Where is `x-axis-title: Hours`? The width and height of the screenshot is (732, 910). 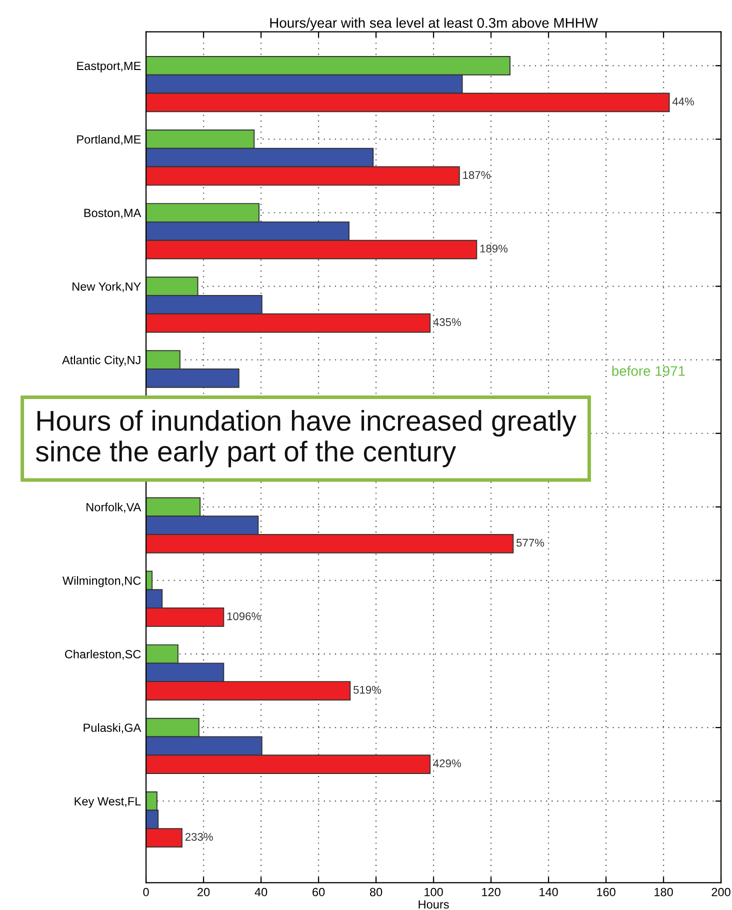 x-axis-title: Hours is located at coordinates (433, 904).